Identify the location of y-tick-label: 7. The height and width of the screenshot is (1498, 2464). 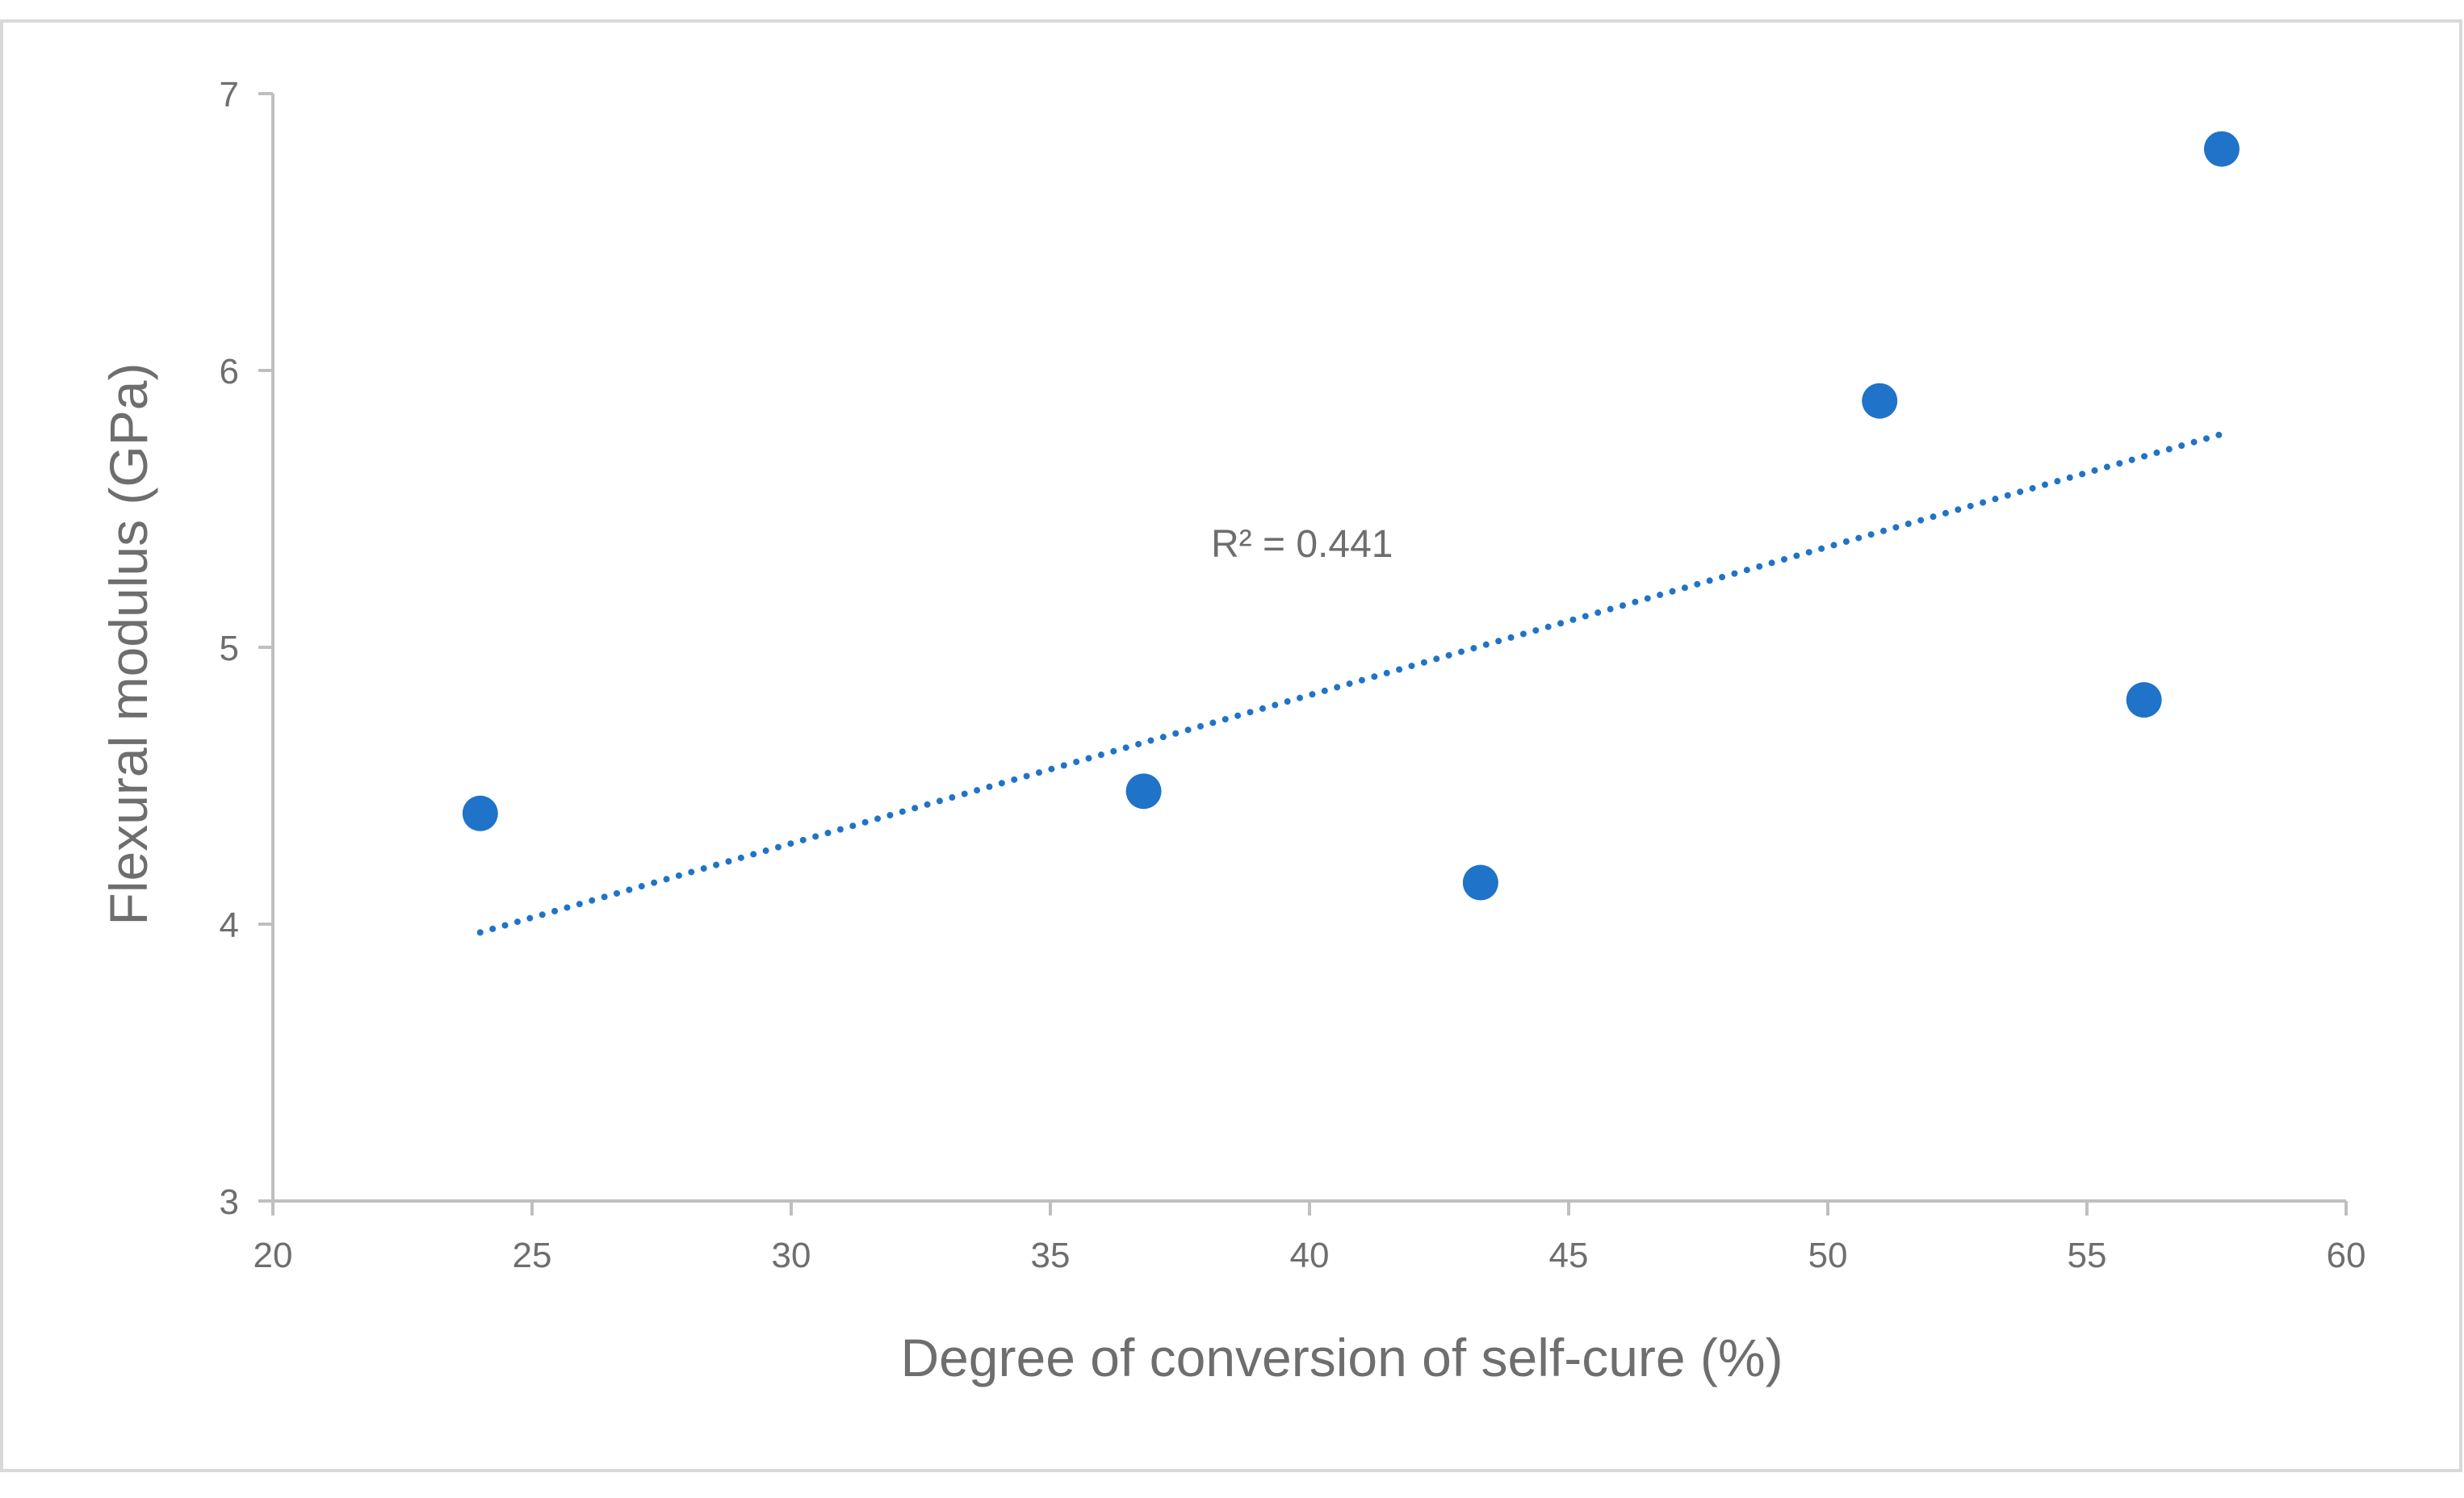
(229, 95).